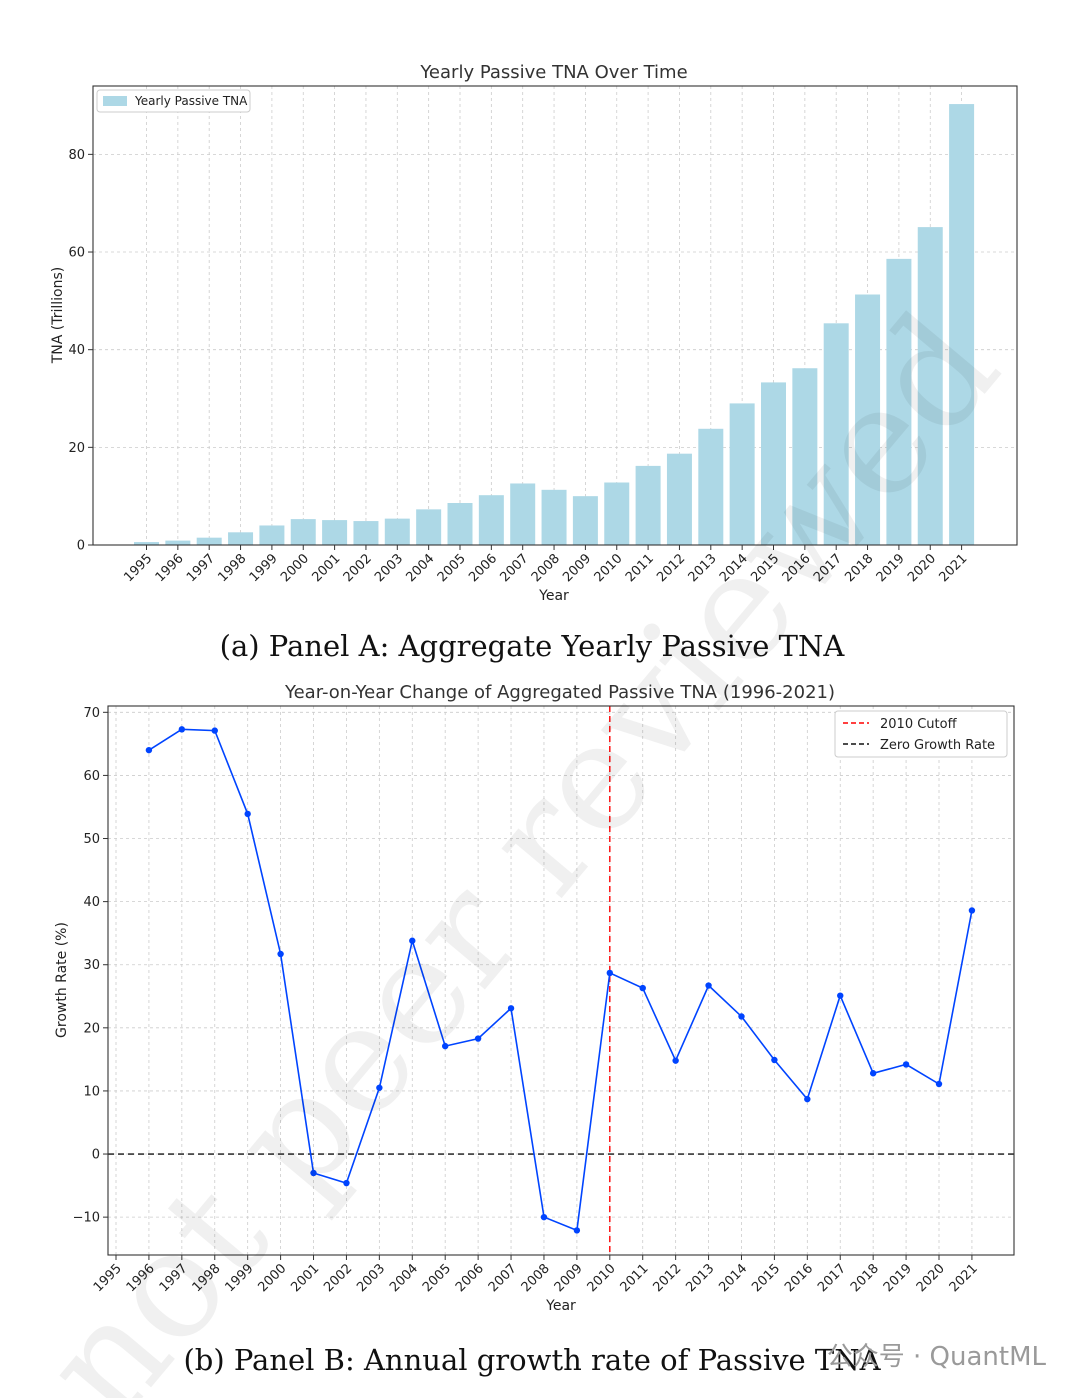  What do you see at coordinates (397, 531) in the screenshot?
I see `bar-2003` at bounding box center [397, 531].